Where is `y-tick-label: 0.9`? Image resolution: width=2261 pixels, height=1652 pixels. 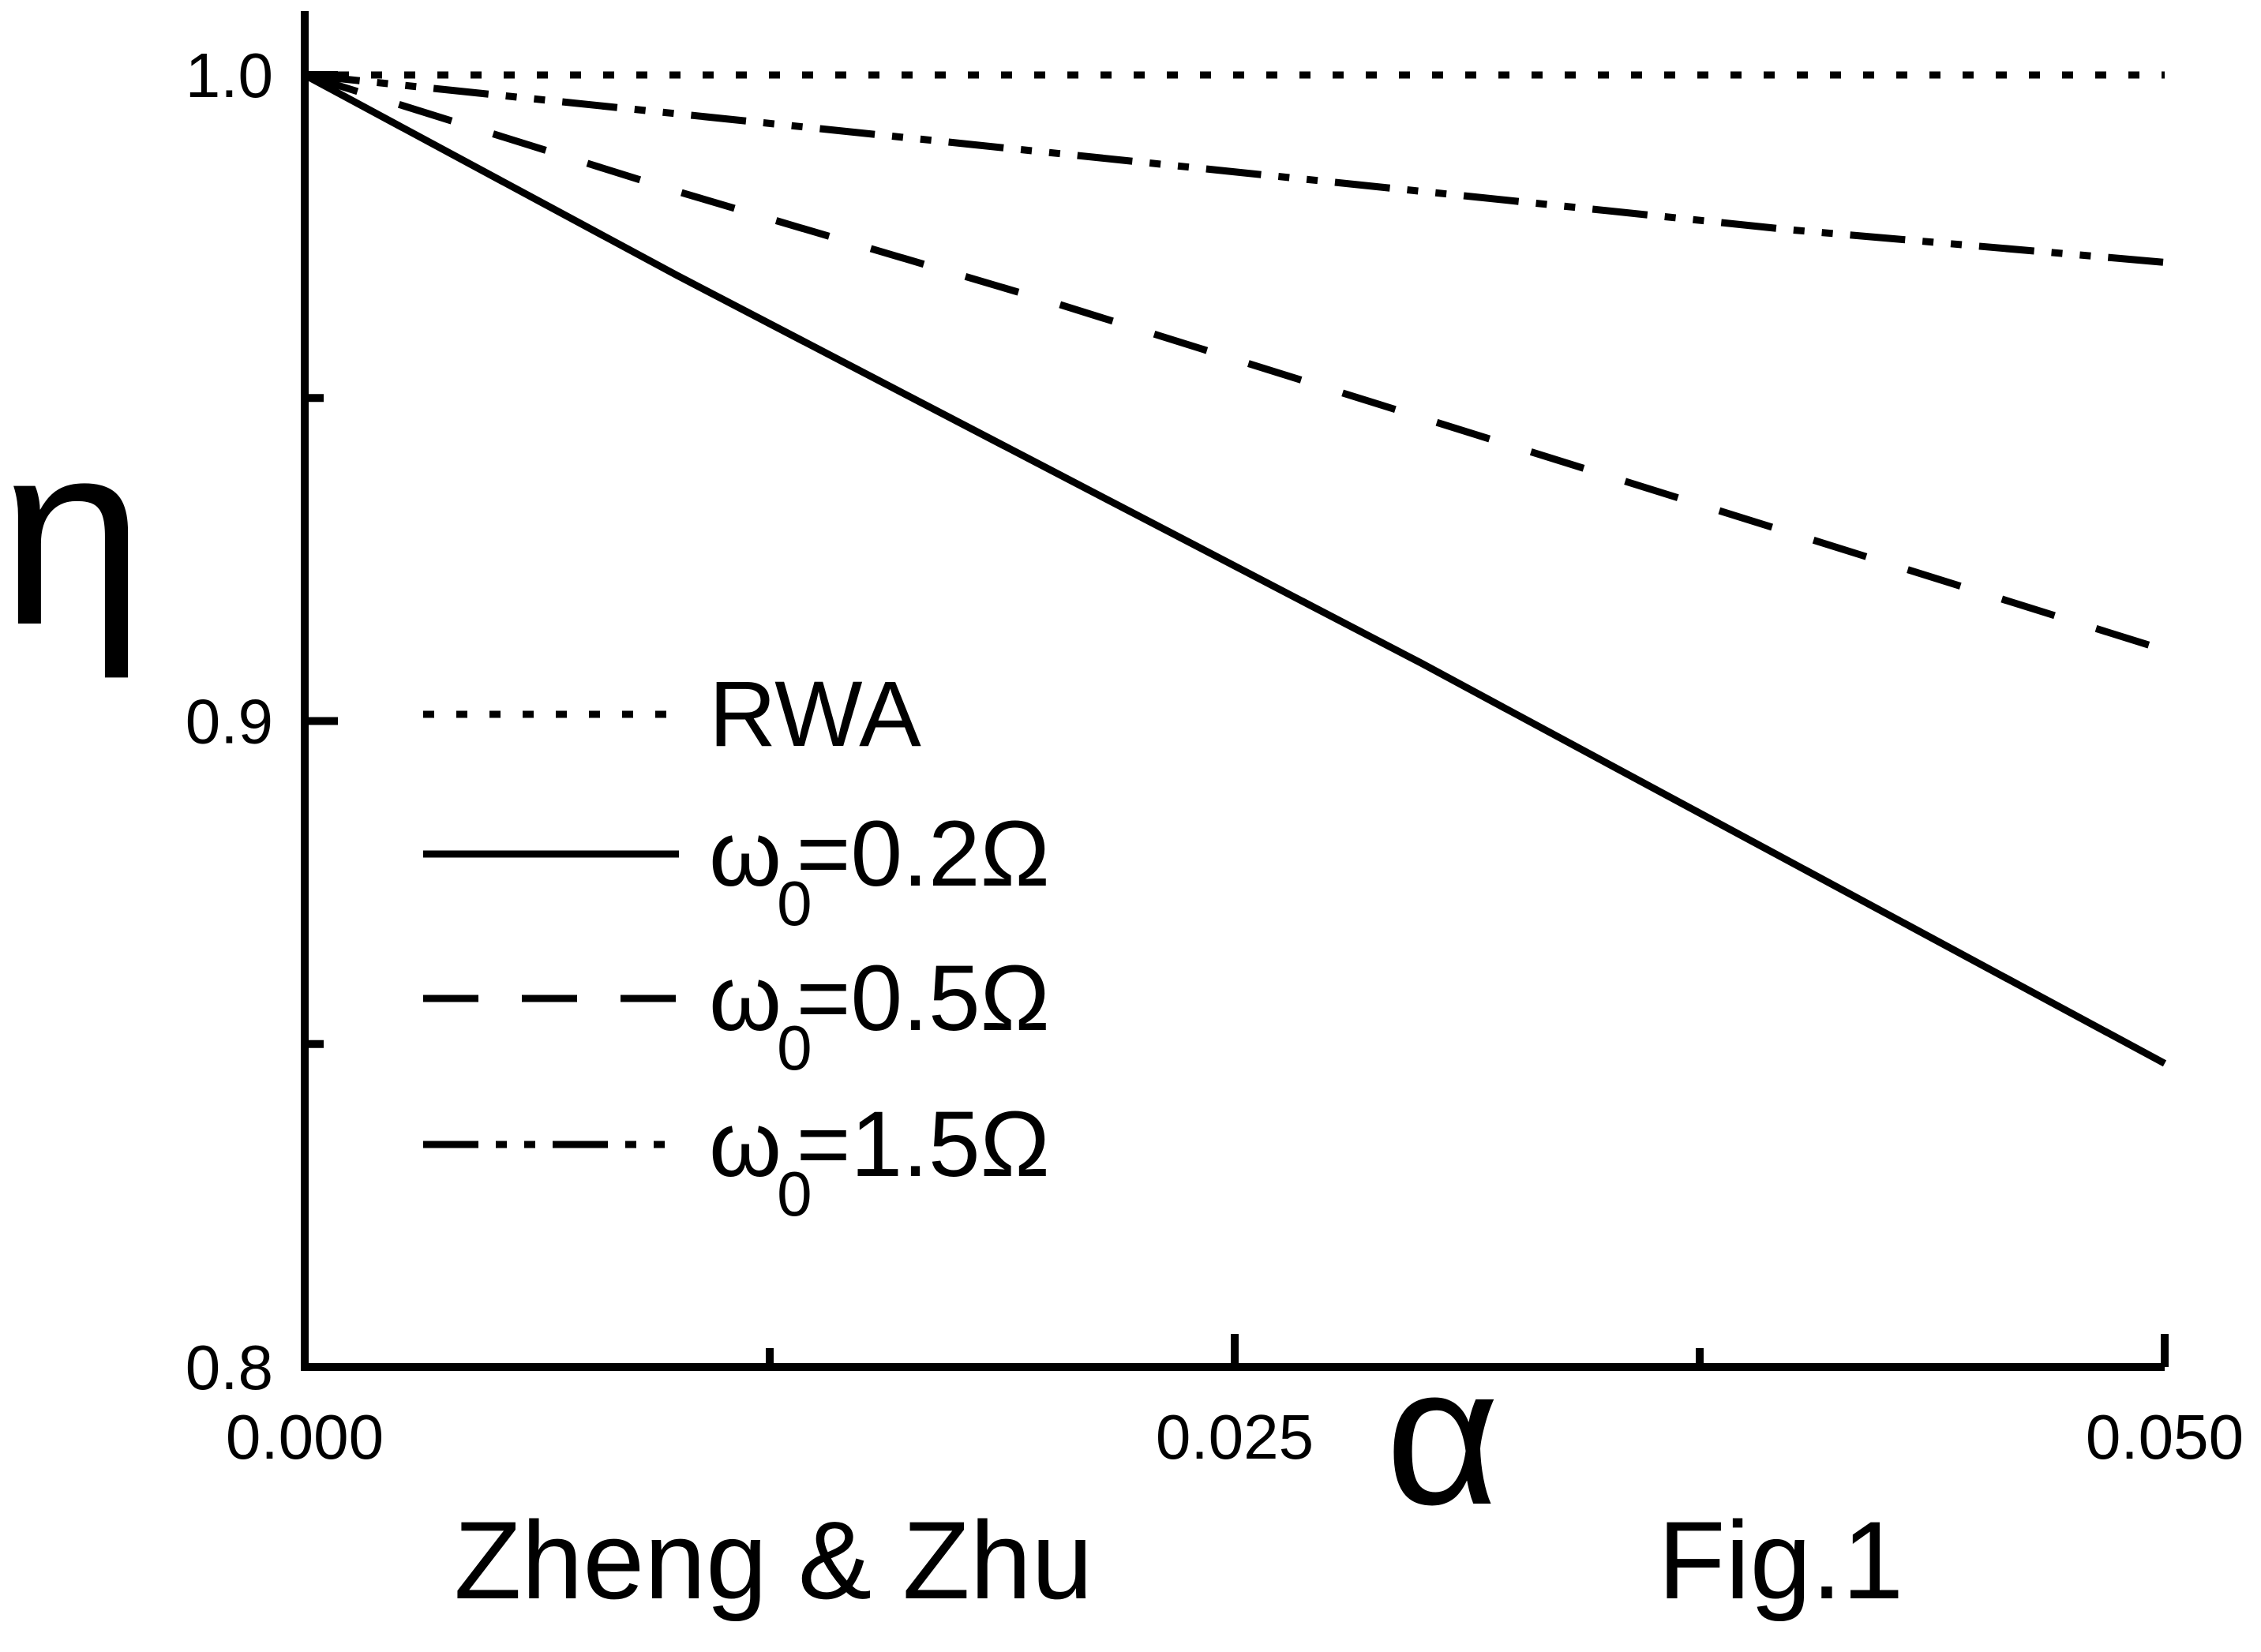 y-tick-label: 0.9 is located at coordinates (229, 722).